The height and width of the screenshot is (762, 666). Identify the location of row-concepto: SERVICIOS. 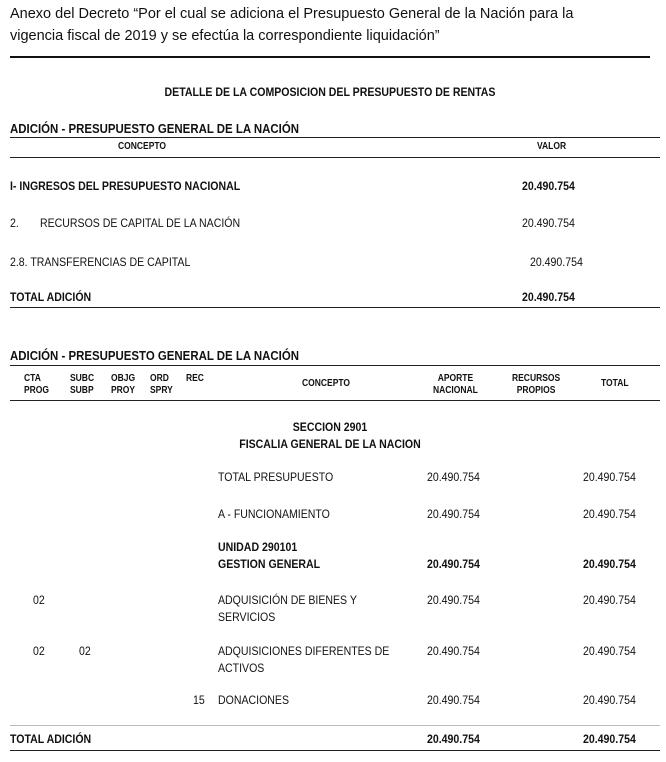
(247, 617).